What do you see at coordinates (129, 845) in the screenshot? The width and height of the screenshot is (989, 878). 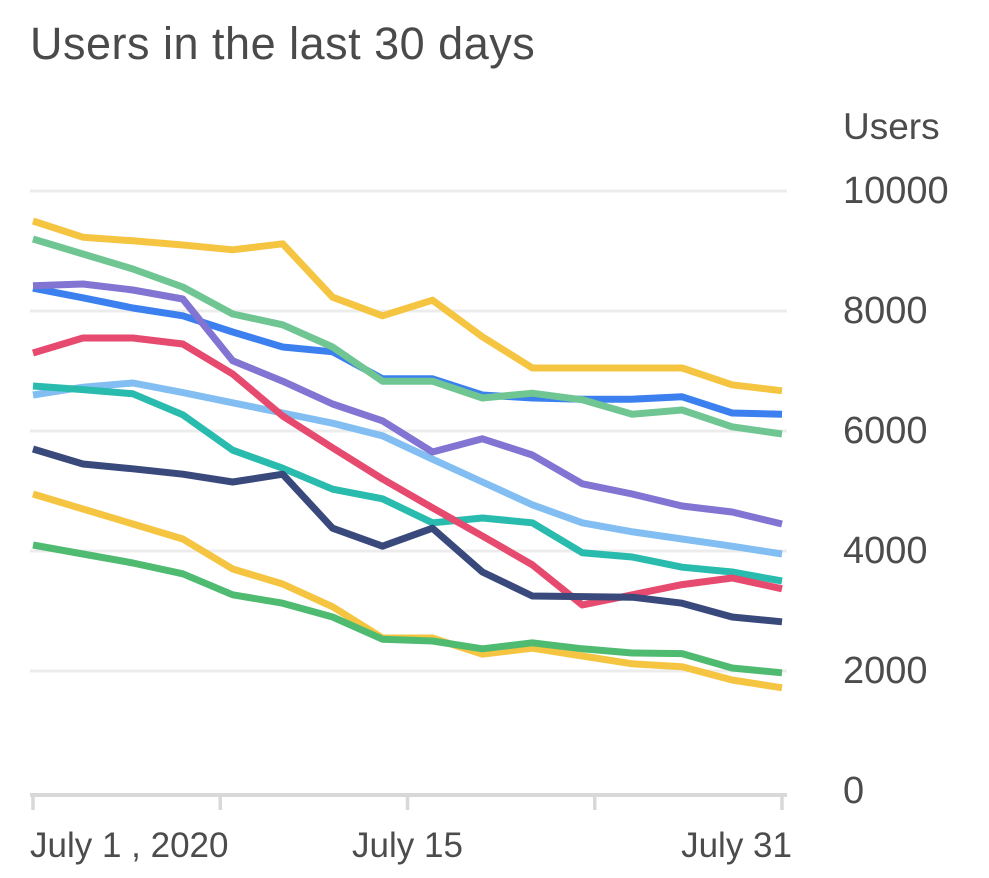 I see `x-tick-label: July 1 , 2020` at bounding box center [129, 845].